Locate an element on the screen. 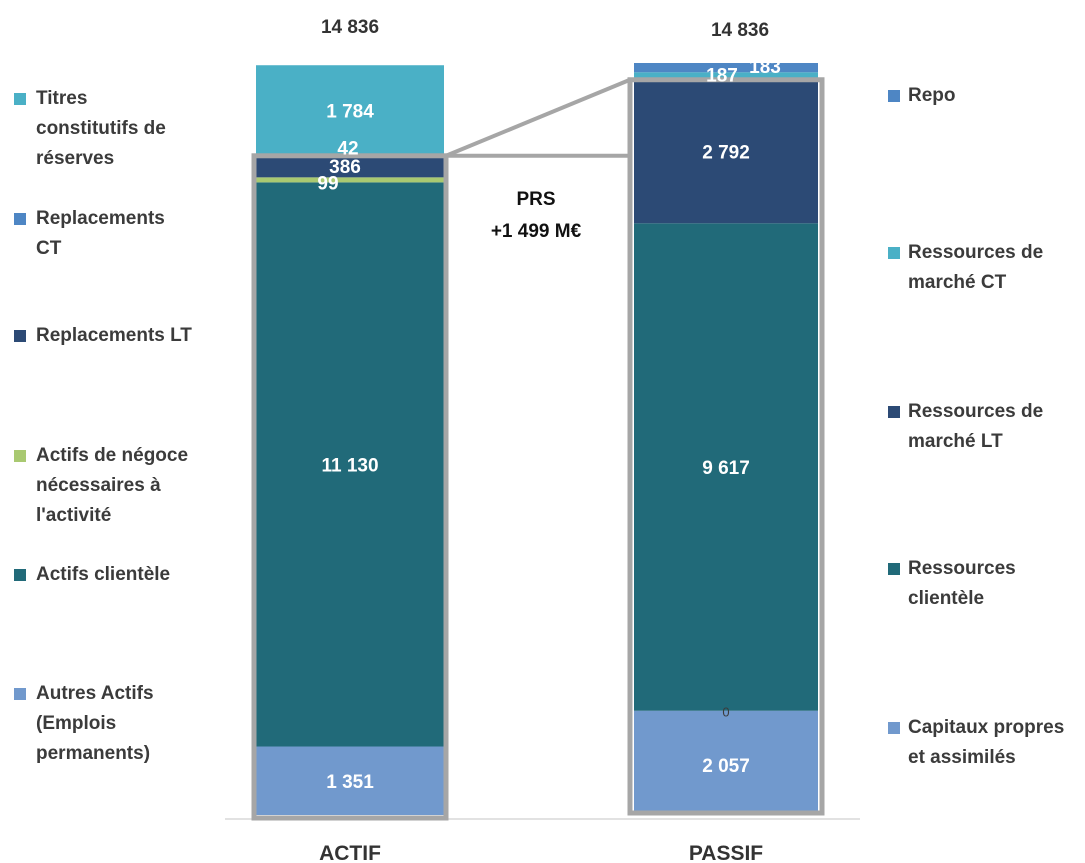 The width and height of the screenshot is (1085, 863). legend-right-2: Ressources de marché CT is located at coordinates (965, 268).